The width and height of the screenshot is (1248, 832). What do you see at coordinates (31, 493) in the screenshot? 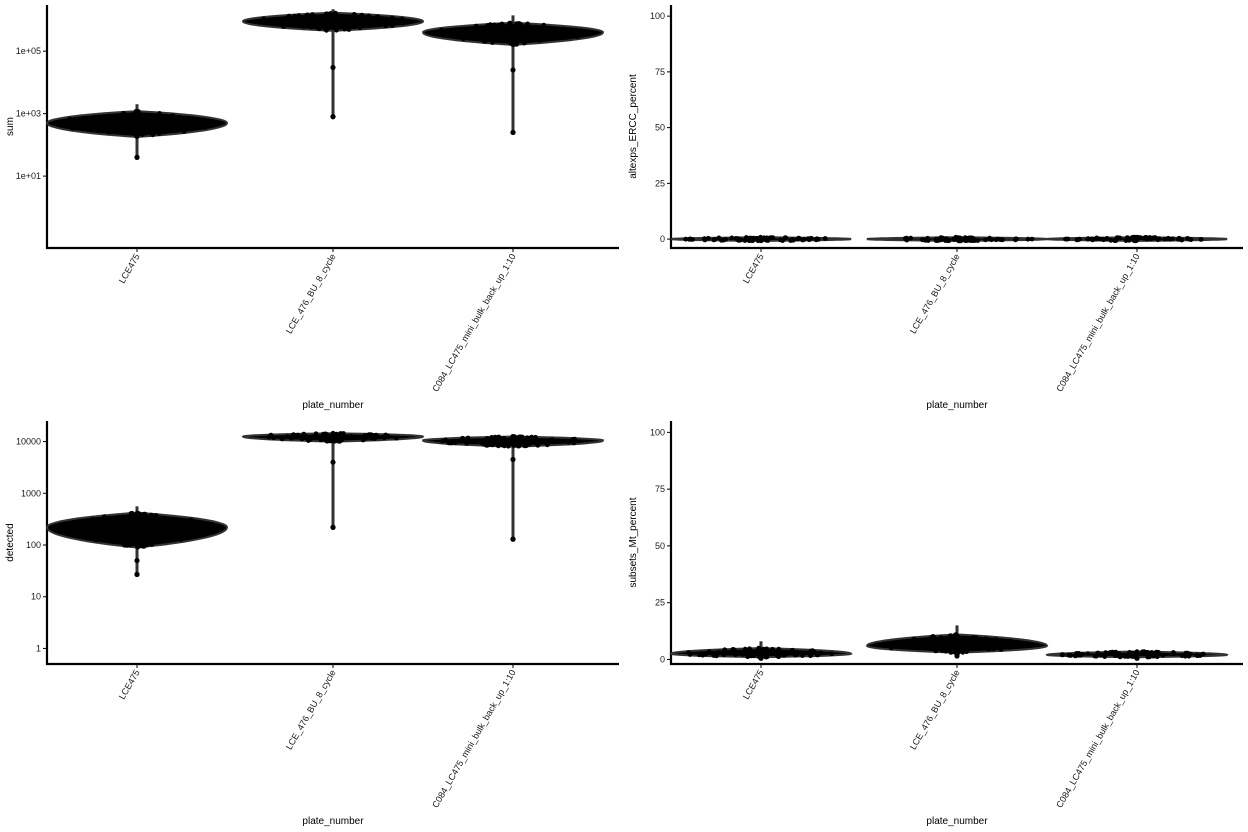
I see `y-tick-label: 1000` at bounding box center [31, 493].